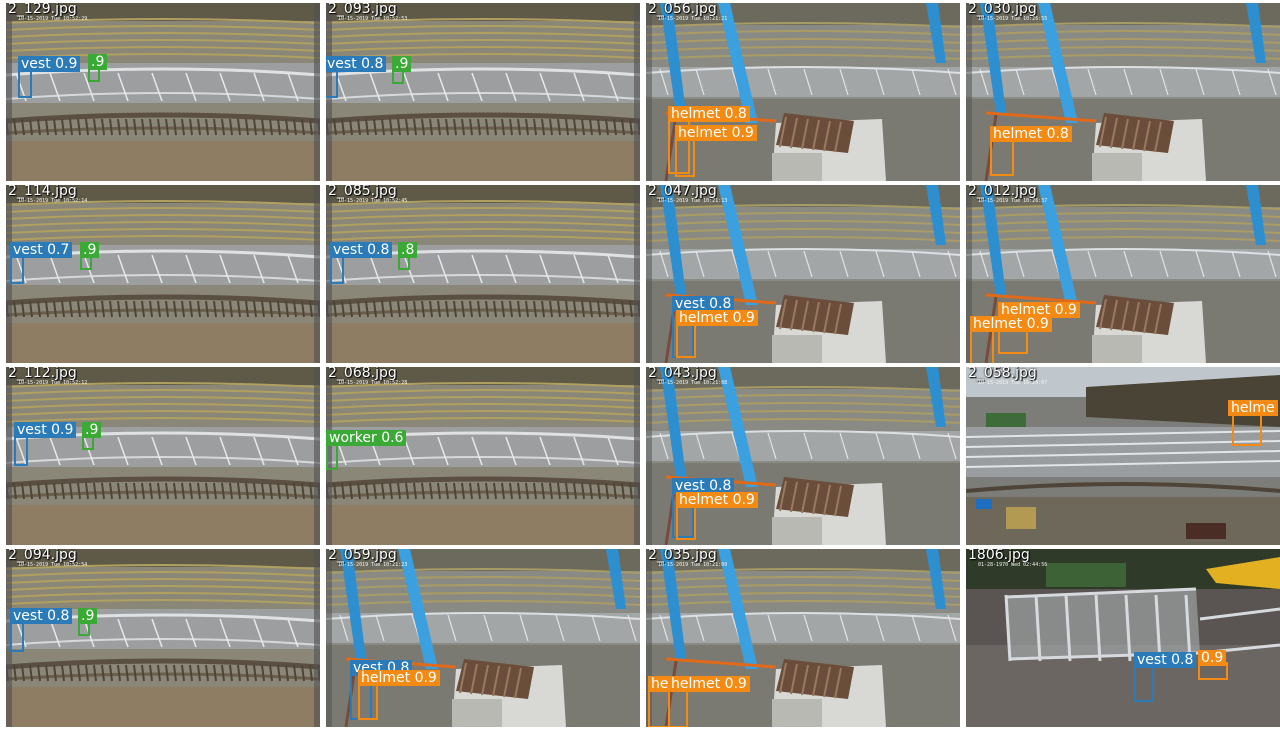 This screenshot has width=1280, height=732. What do you see at coordinates (682, 556) in the screenshot?
I see `tile-filename: 2_035.jpg` at bounding box center [682, 556].